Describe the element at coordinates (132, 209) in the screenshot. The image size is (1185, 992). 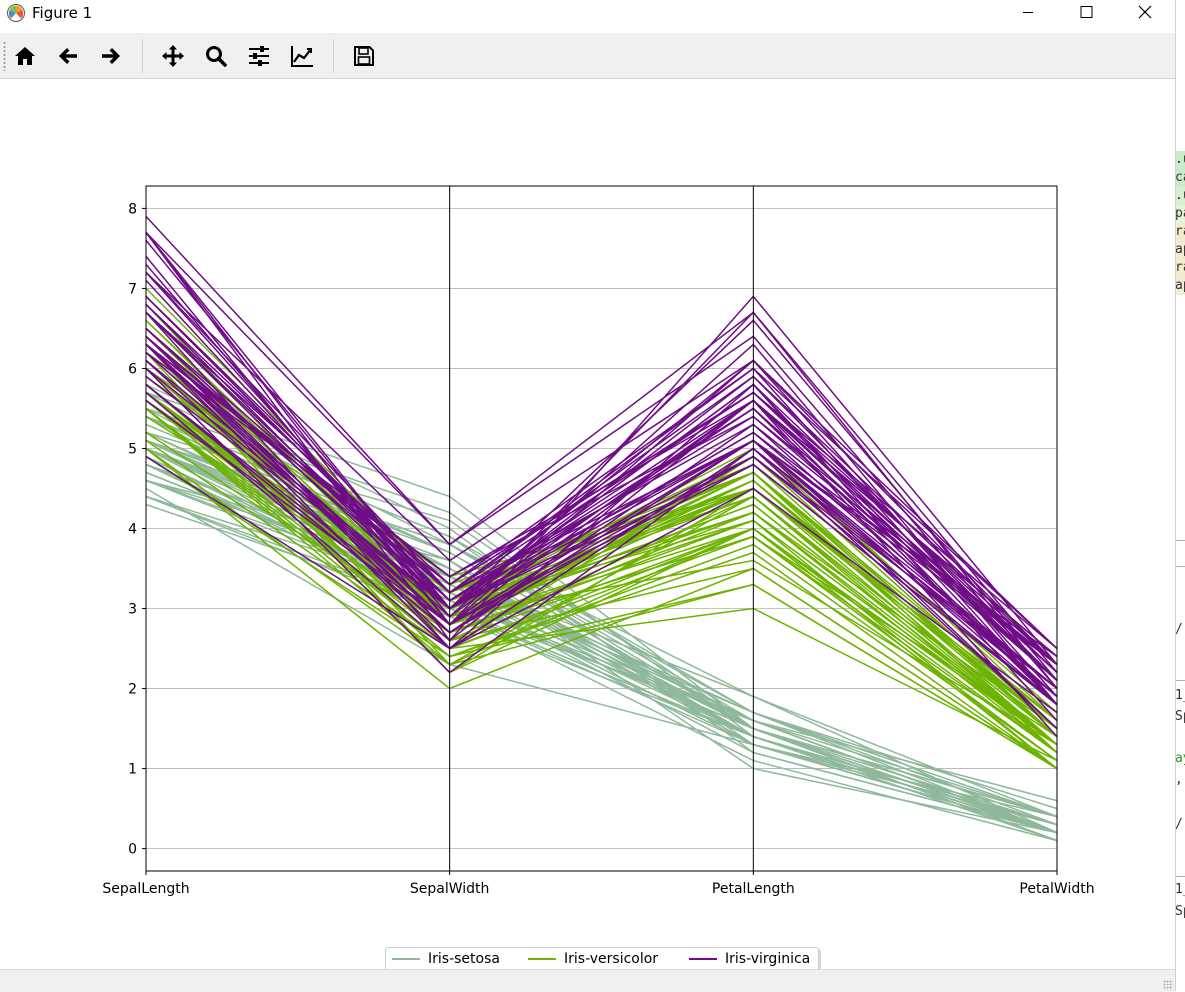
I see `y-tick-label: 8` at that location.